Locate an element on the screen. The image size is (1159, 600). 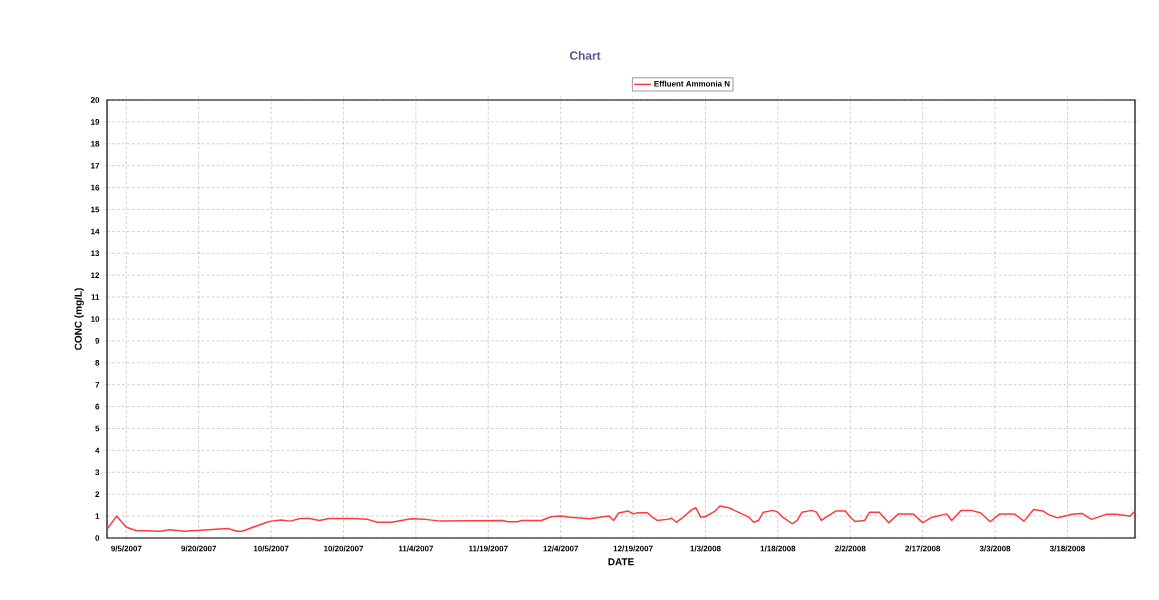
x-axis-title: DATE is located at coordinates (621, 562).